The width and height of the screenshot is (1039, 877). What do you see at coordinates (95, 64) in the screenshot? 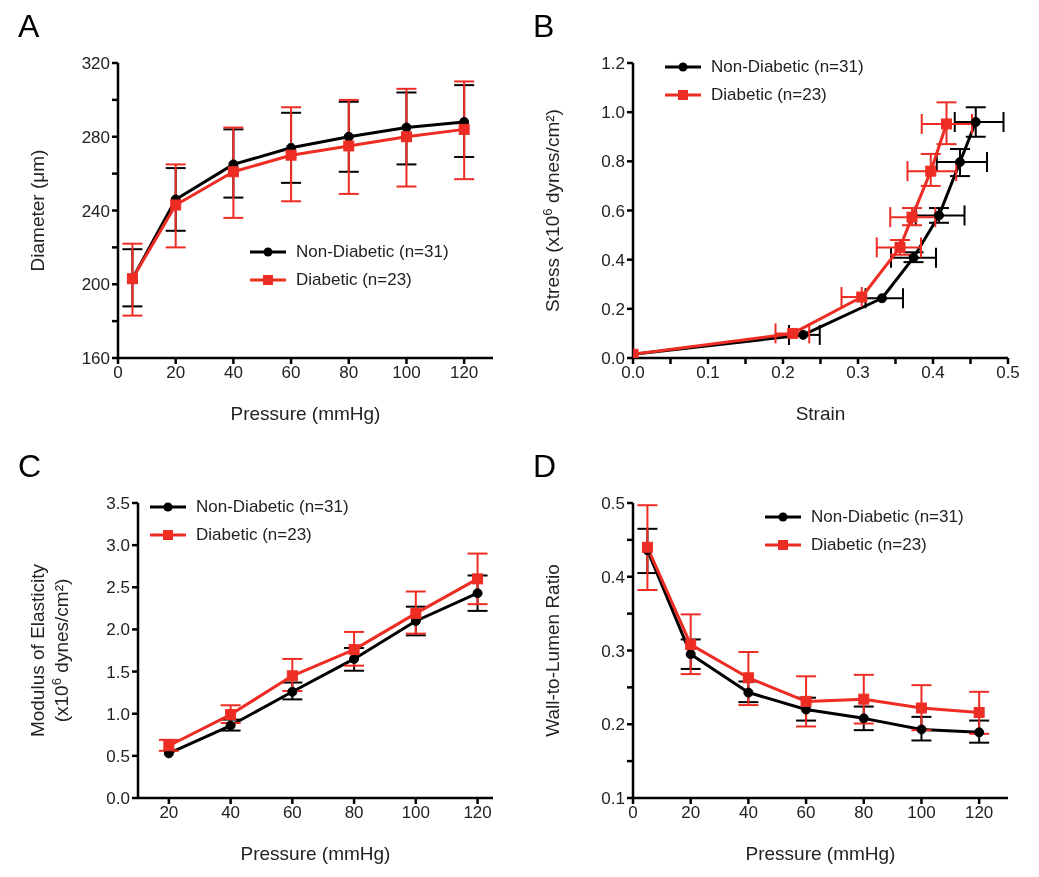
I see `y-tick-label: 320` at bounding box center [95, 64].